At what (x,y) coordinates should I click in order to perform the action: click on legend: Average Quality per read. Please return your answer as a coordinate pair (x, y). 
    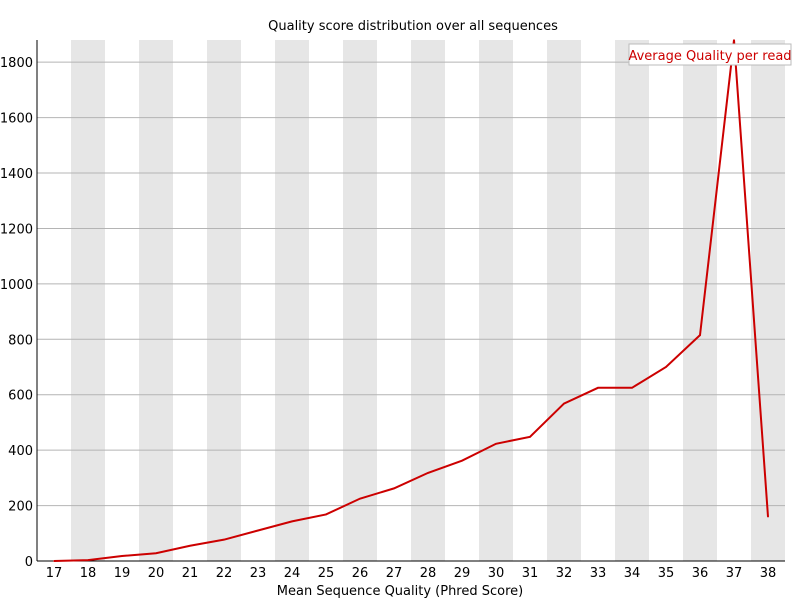
    Looking at the image, I should click on (710, 54).